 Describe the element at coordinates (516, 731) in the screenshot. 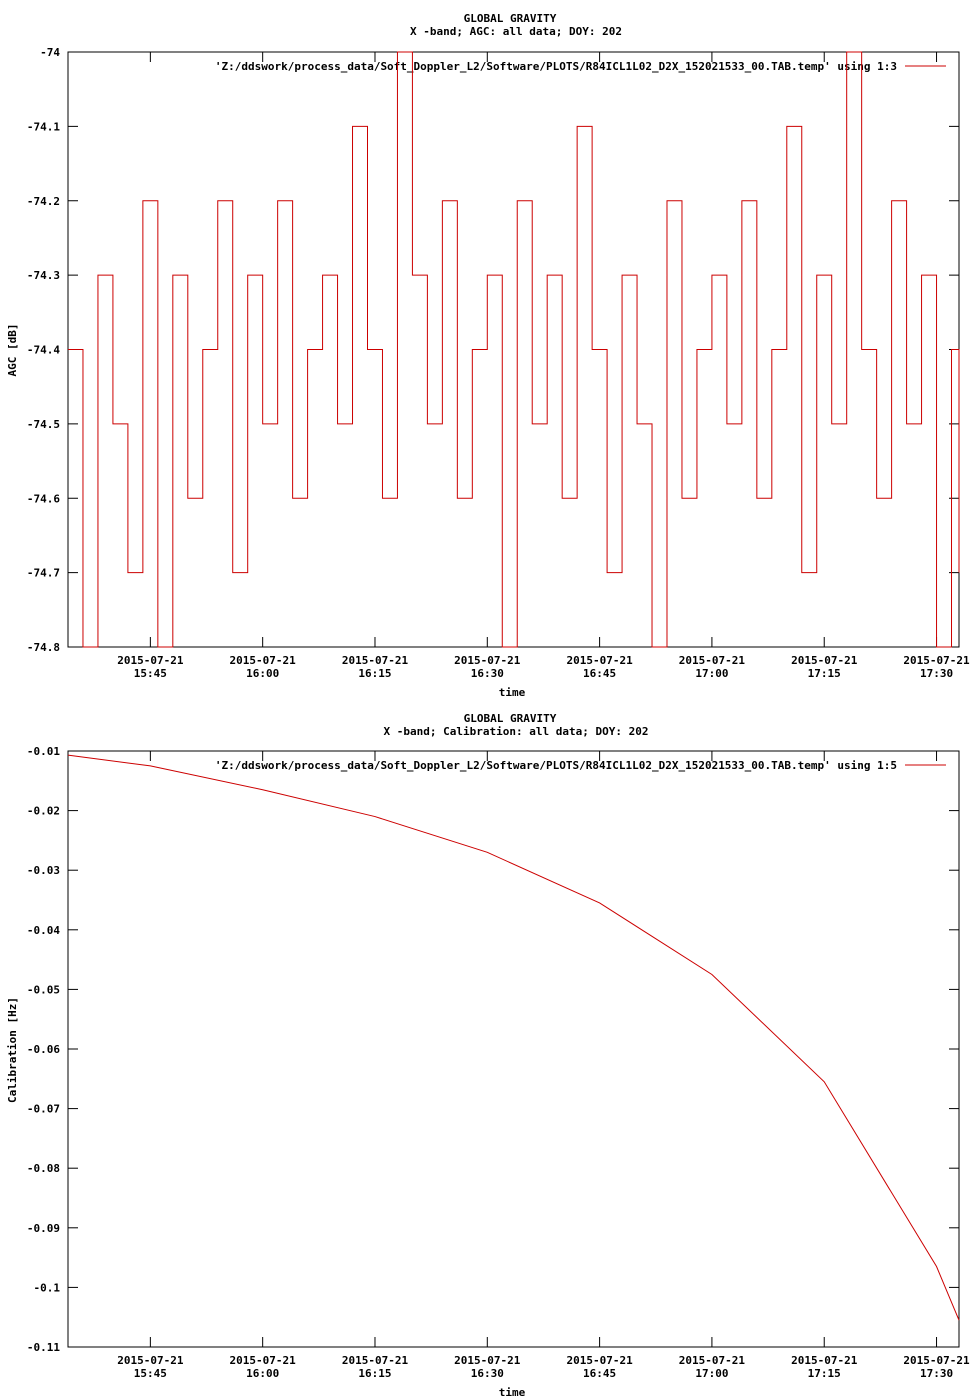

I see `chart-subtitle: X -band; Calibration: all data; DOY: 202` at that location.